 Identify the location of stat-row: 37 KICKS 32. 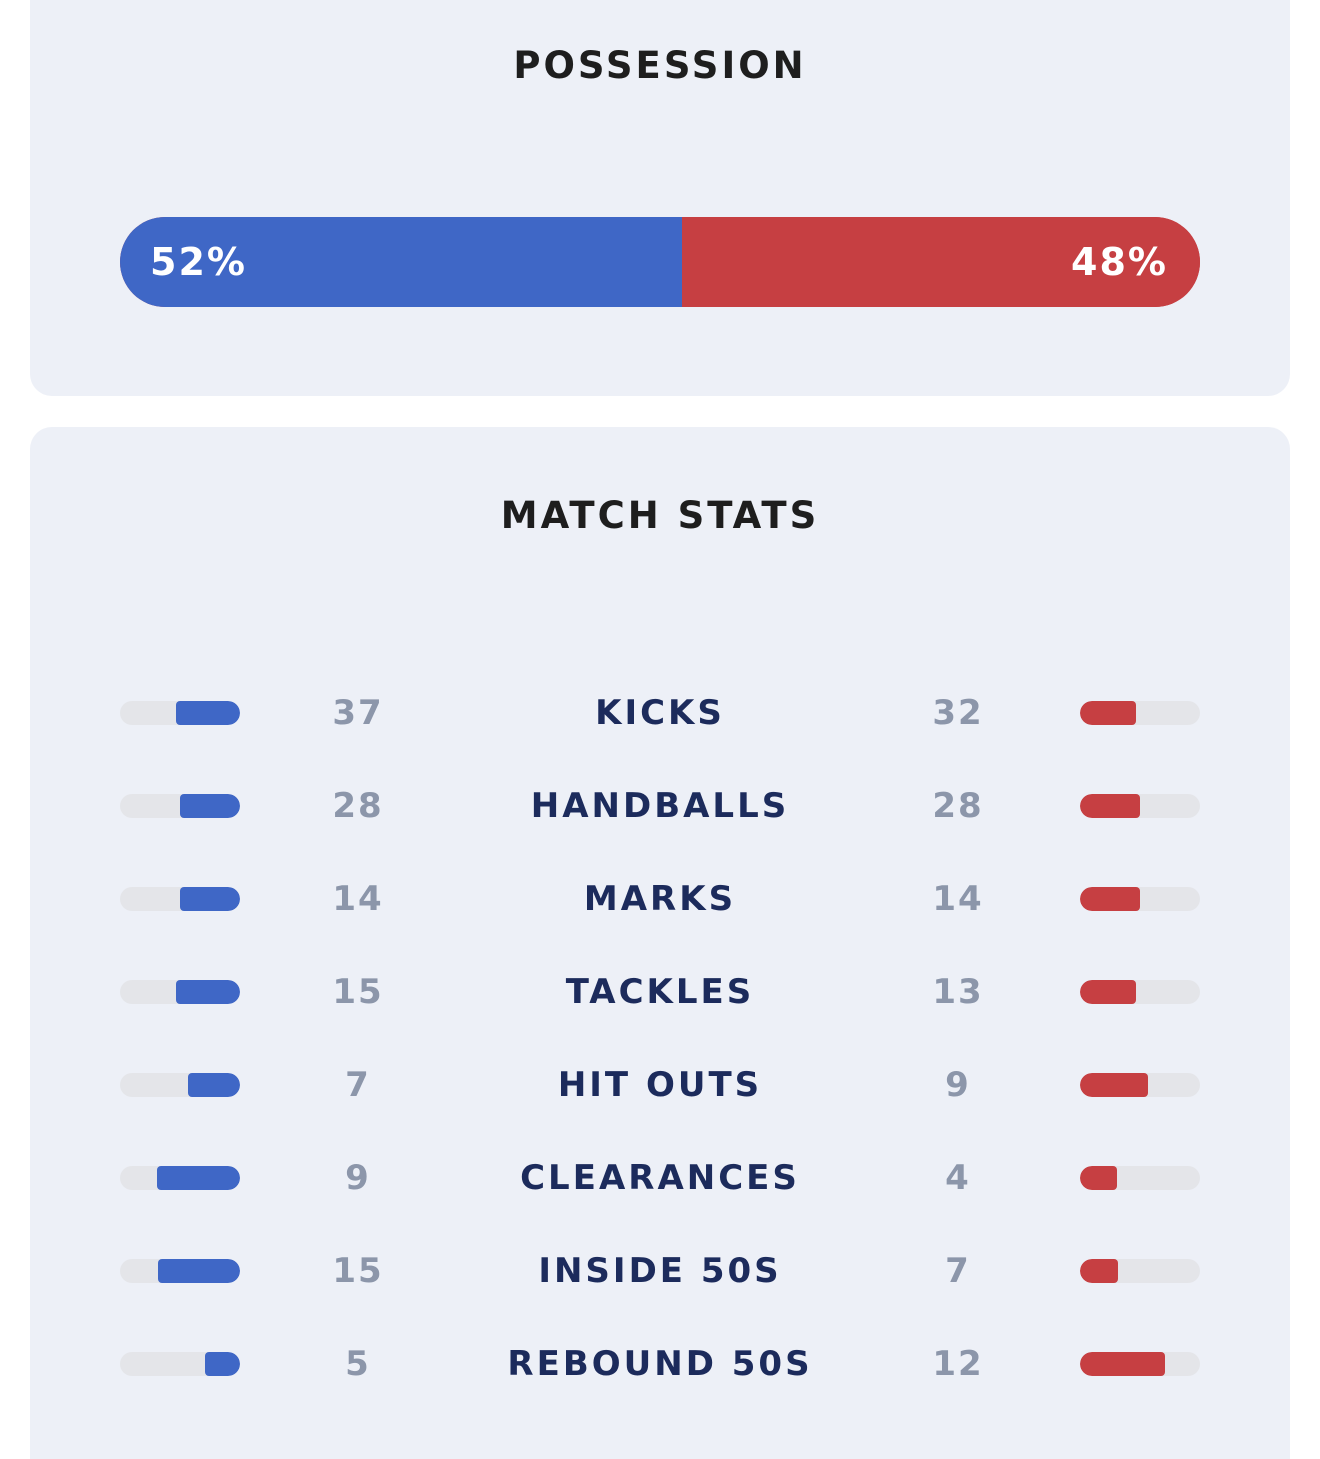
(660, 713).